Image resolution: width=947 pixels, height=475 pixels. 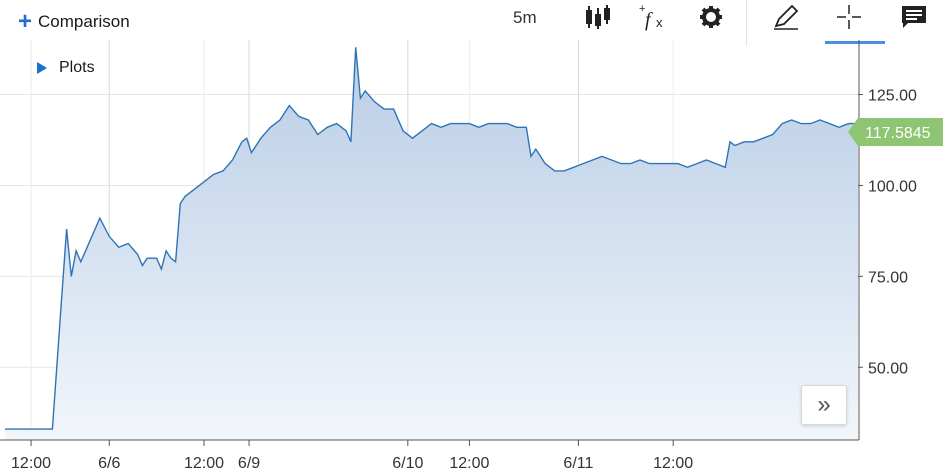 I want to click on interval-selector: 5m, so click(x=525, y=17).